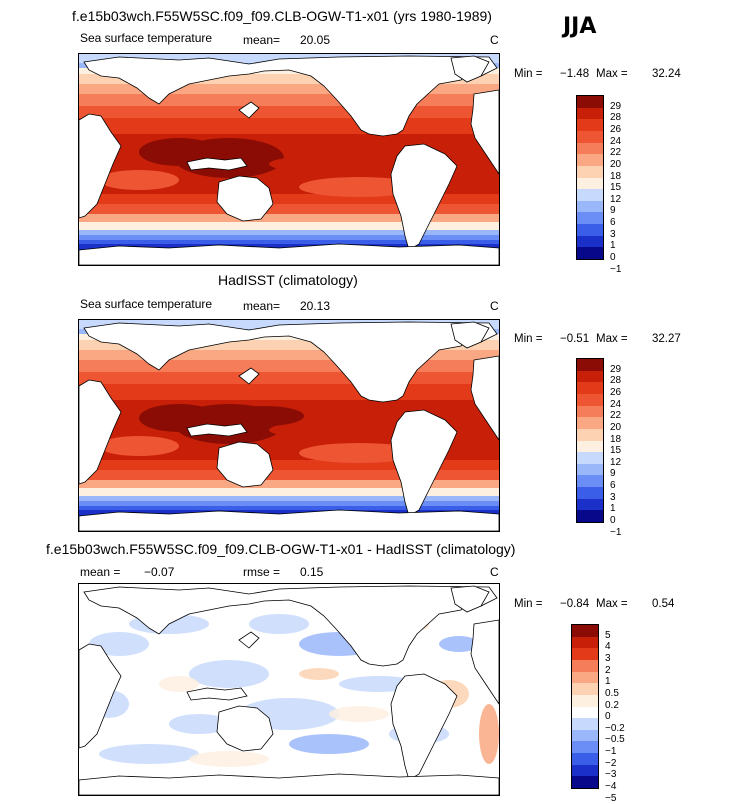 The height and width of the screenshot is (804, 733). What do you see at coordinates (424, 727) in the screenshot?
I see `landmass-south-america` at bounding box center [424, 727].